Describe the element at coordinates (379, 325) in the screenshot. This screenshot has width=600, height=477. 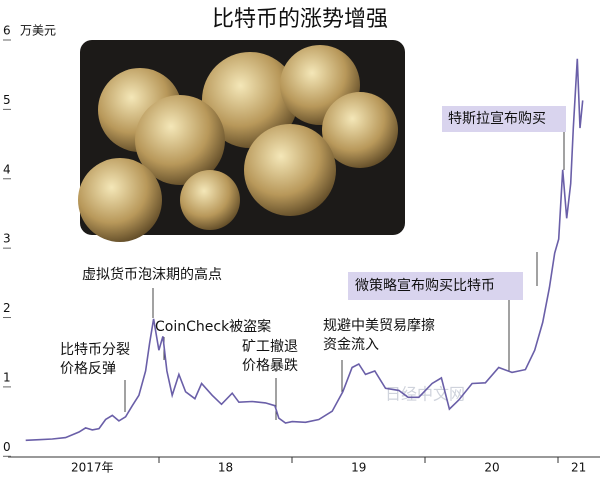
I see `annotation: 规避中美贸易摩擦` at that location.